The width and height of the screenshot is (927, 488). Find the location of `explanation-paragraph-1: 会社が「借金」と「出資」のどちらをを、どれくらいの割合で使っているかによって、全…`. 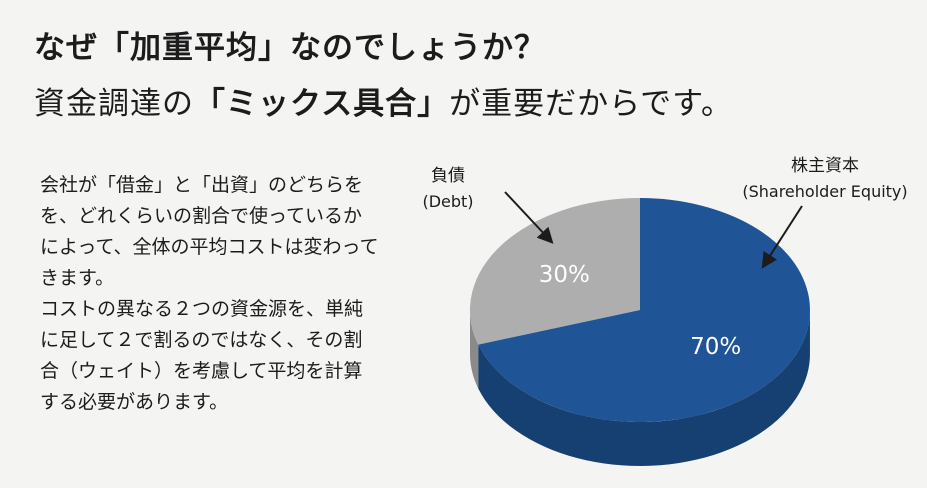

explanation-paragraph-1: 会社が「借金」と「出資」のどちらをを、どれくらいの割合で使っているかによって、全… is located at coordinates (209, 231).